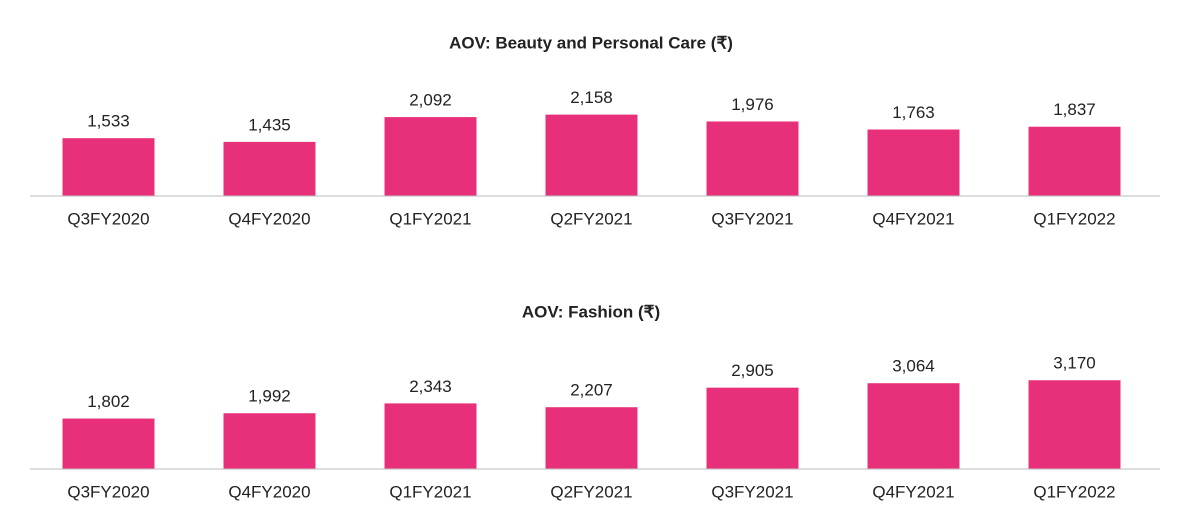  I want to click on data-label: 1,802, so click(108, 401).